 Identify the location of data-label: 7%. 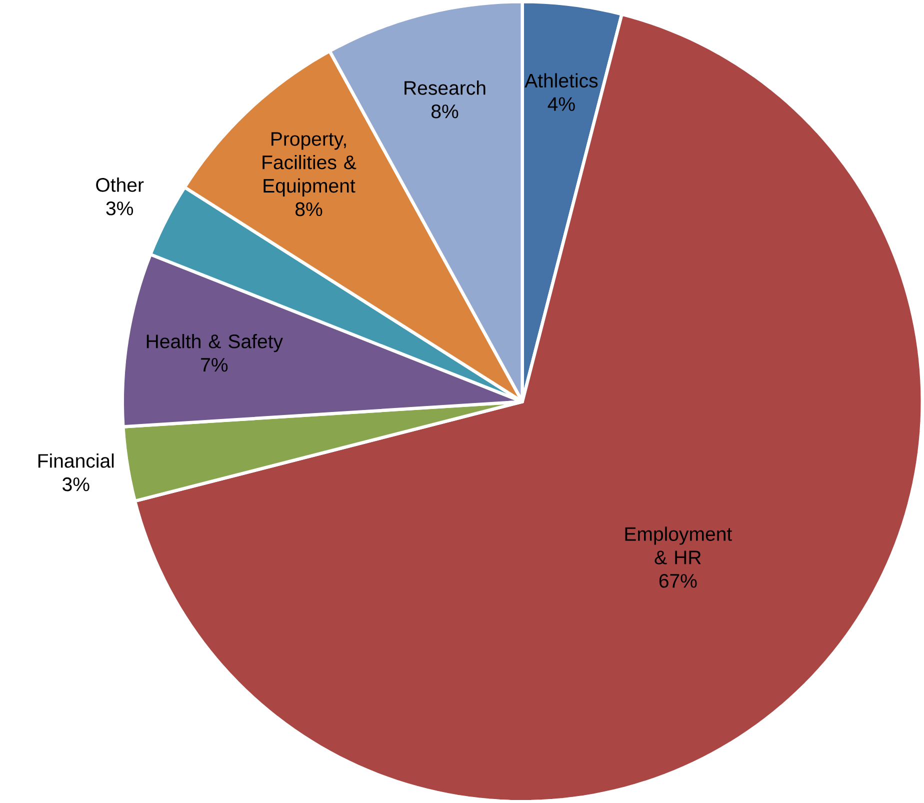
(214, 365).